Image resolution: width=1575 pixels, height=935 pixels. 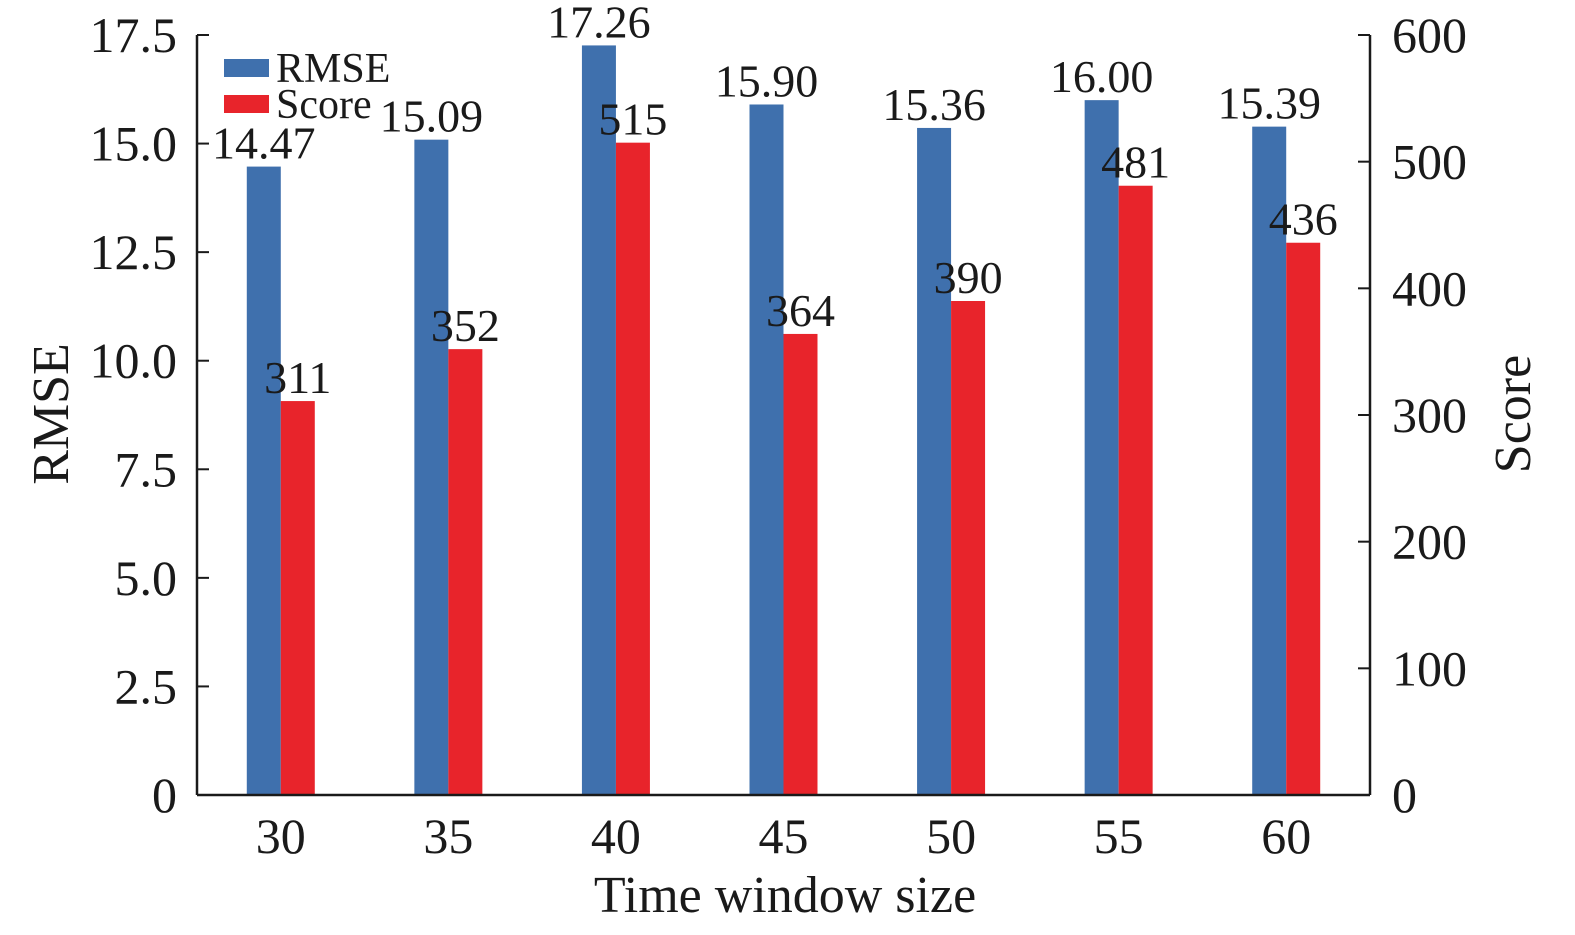 What do you see at coordinates (951, 836) in the screenshot?
I see `x-tick-label: 50` at bounding box center [951, 836].